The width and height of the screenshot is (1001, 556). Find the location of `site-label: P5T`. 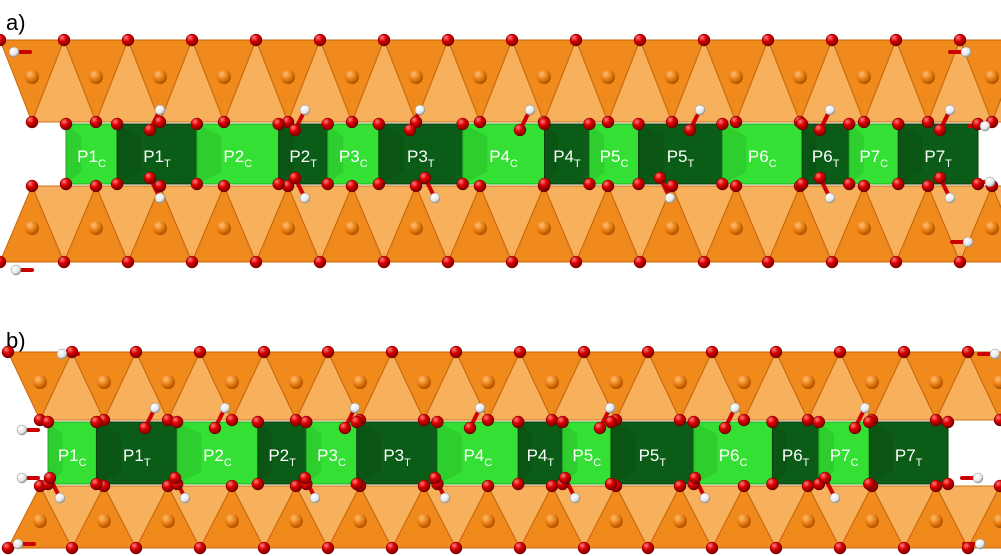

site-label: P5T is located at coordinates (681, 158).